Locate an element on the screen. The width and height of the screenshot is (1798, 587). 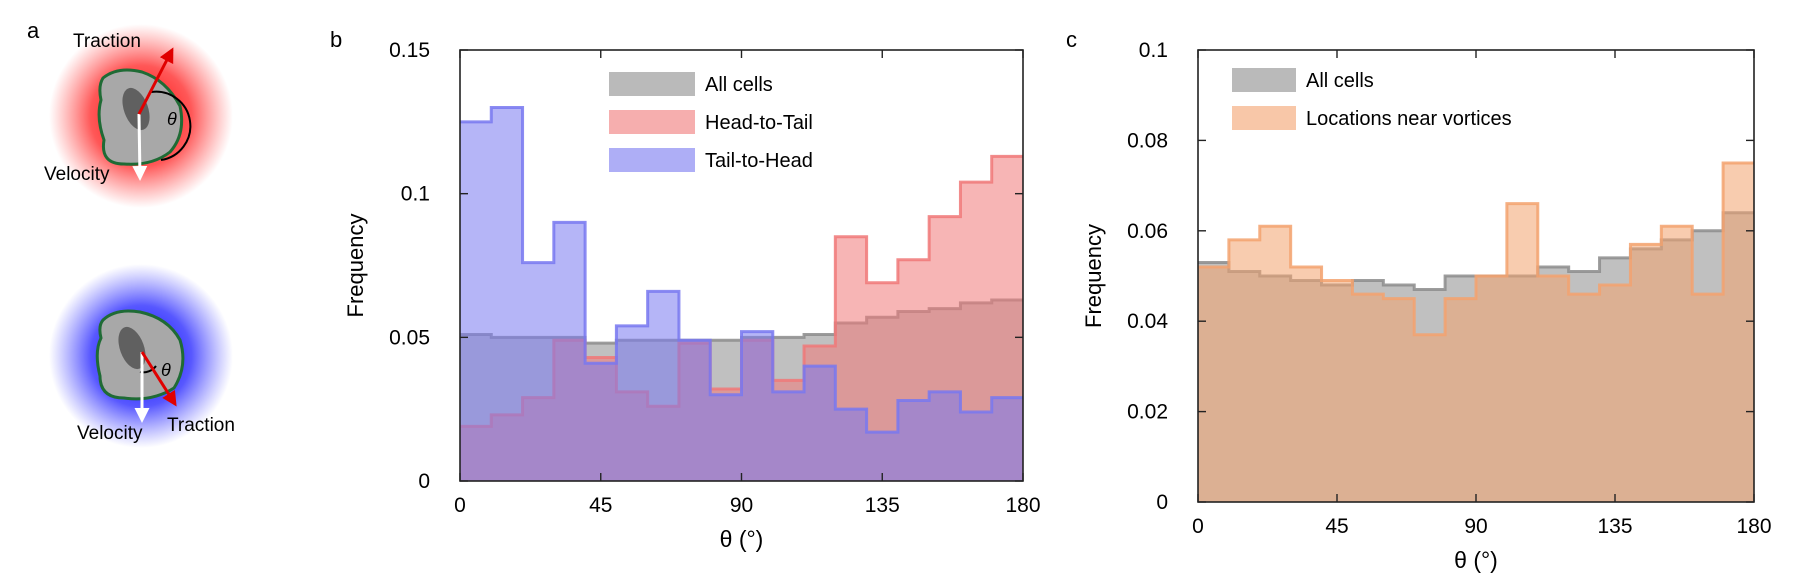
y-tick-label: 0.06 is located at coordinates (1147, 231).